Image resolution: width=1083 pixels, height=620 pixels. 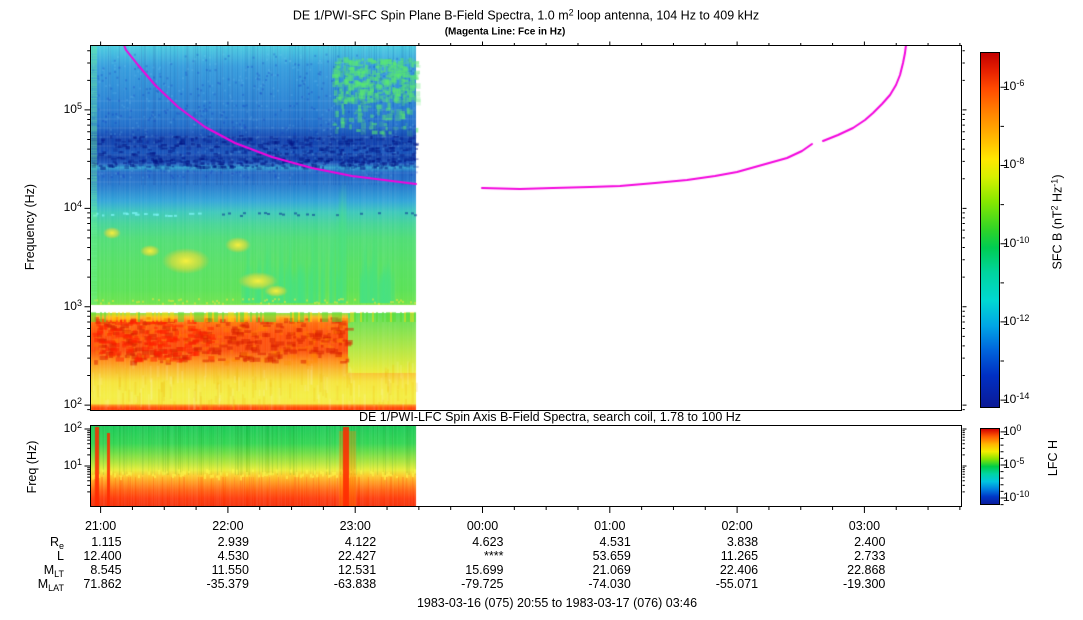 What do you see at coordinates (505, 32) in the screenshot?
I see `sfc-panel-subtitle: (Magenta Line: Fce in Hz)` at bounding box center [505, 32].